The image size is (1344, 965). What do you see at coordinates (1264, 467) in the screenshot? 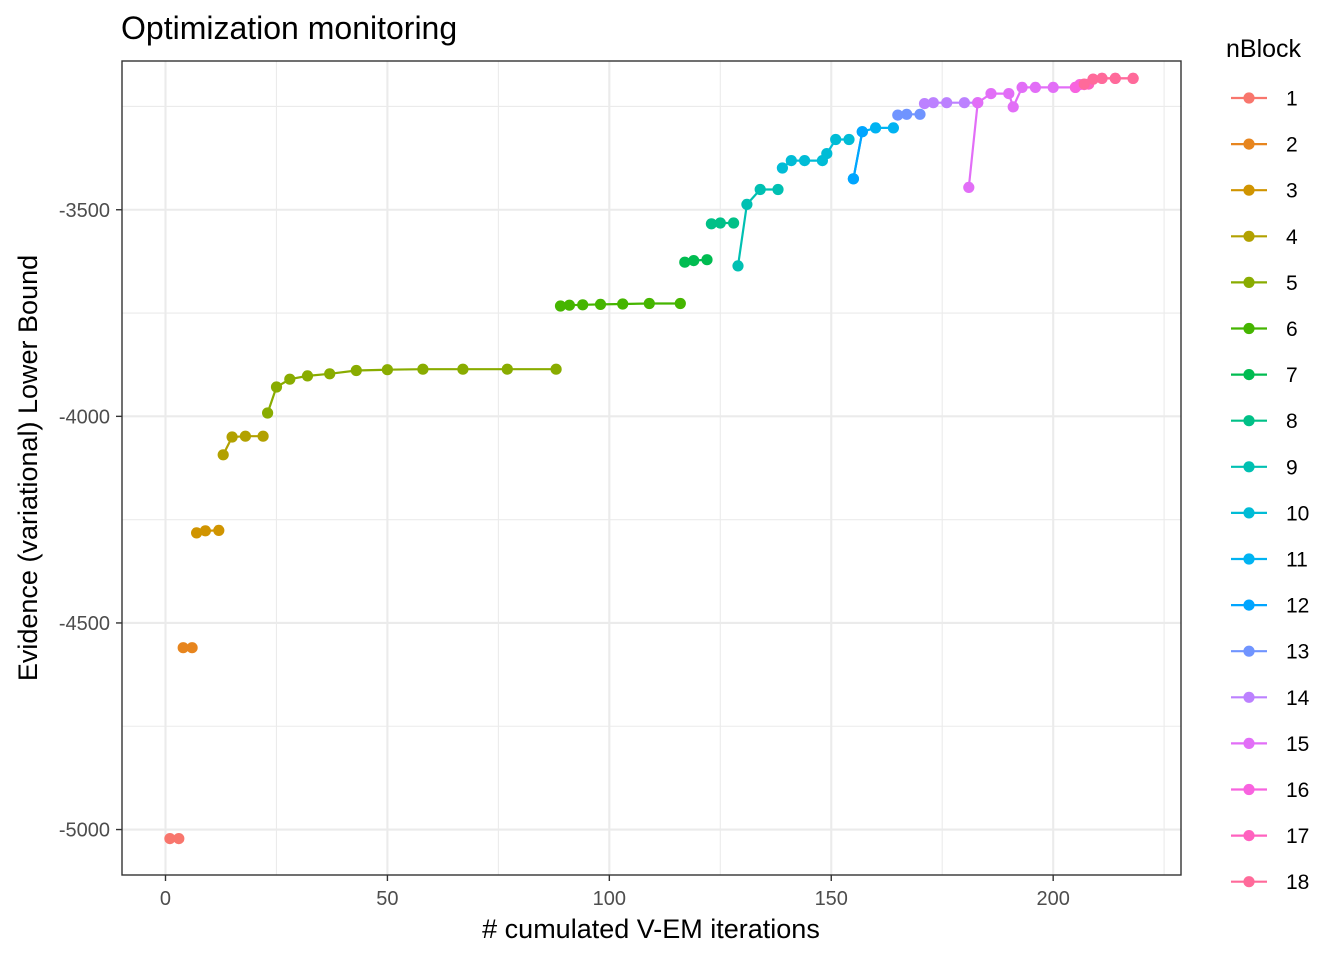
I see `legend-item-9: 9` at bounding box center [1264, 467].